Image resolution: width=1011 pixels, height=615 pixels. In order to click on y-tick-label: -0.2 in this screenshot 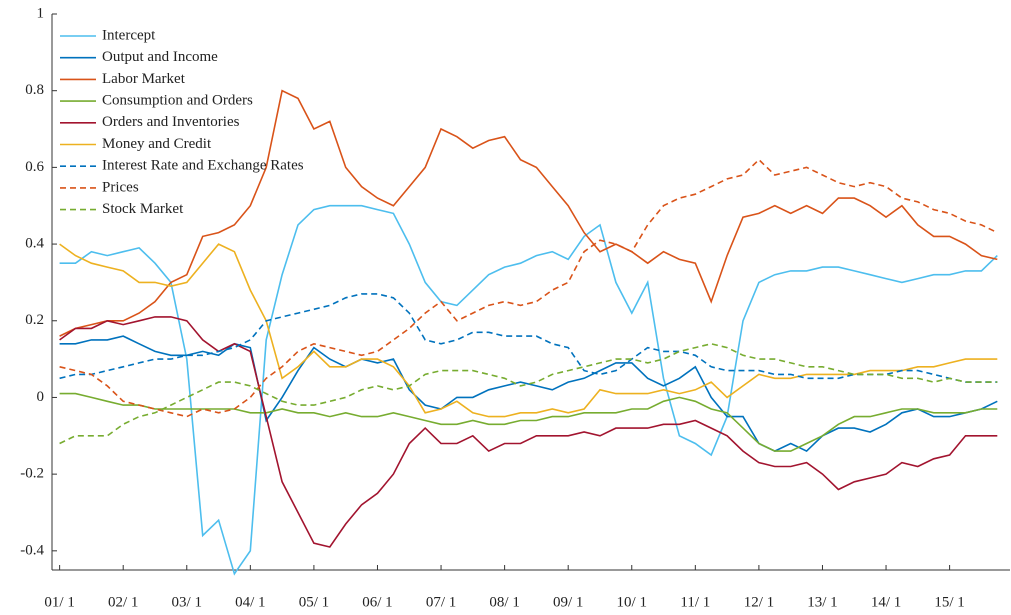, I will do `click(32, 474)`.